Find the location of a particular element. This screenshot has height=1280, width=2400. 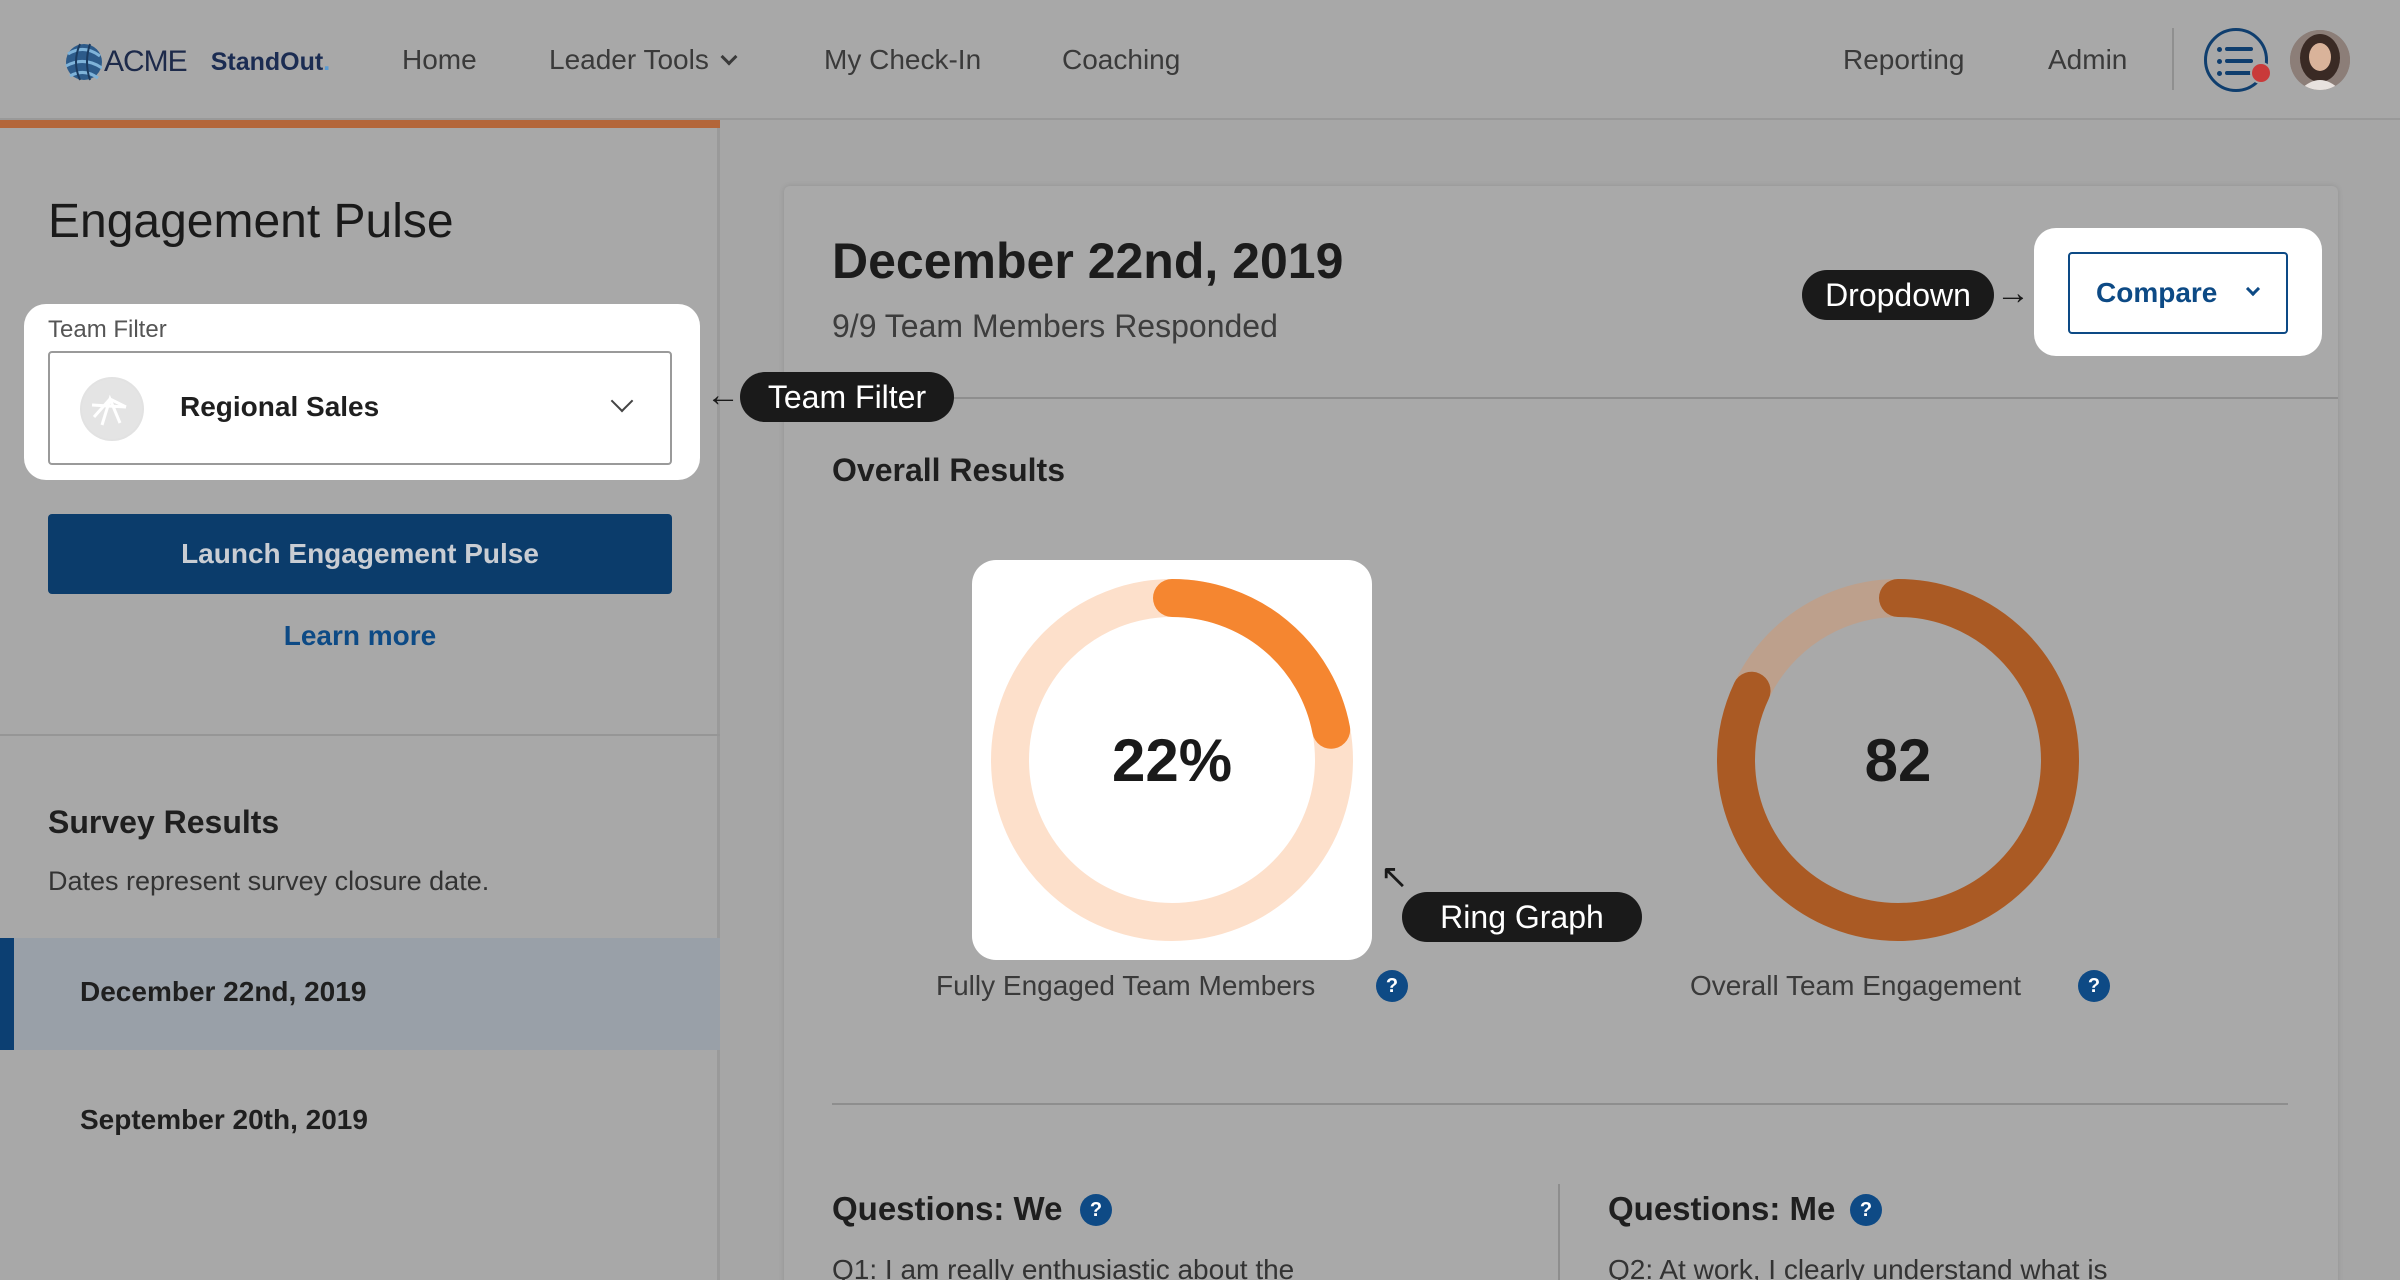

globe-logo-icon is located at coordinates (82, 62).